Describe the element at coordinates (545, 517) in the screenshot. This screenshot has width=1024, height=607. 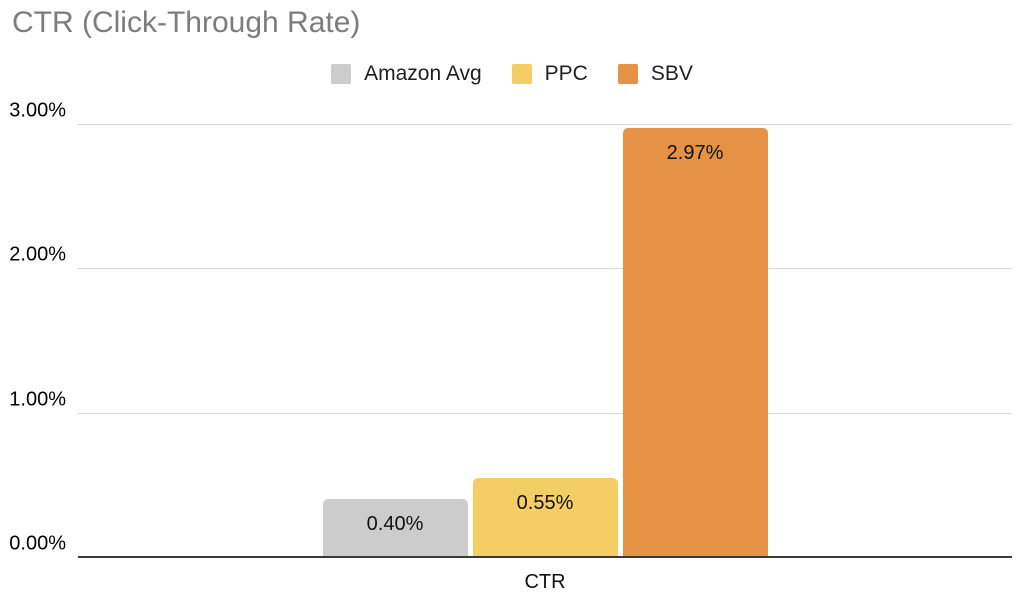
I see `bar-ppc: 0.55%` at that location.